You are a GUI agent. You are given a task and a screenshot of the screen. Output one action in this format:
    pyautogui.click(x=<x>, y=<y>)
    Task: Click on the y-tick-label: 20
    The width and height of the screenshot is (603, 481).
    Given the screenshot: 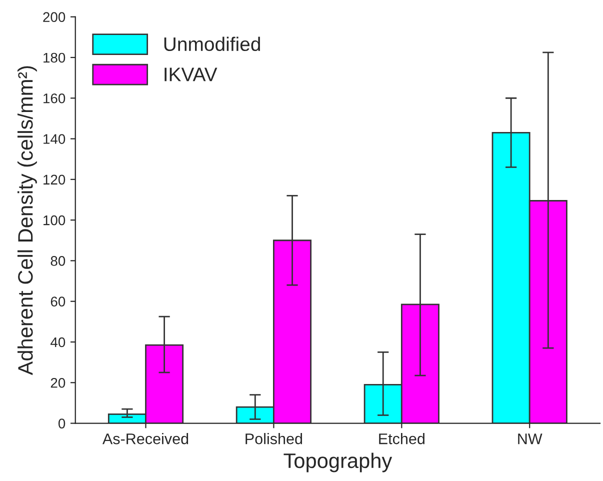 What is the action you would take?
    pyautogui.click(x=58, y=383)
    